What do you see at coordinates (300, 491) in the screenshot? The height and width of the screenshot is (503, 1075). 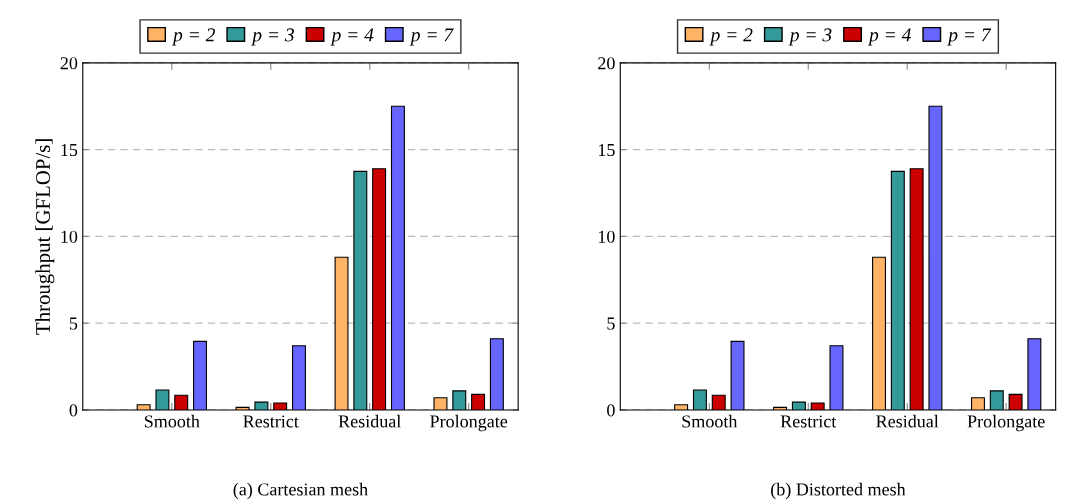 I see `text: (a) Cartesian mesh` at bounding box center [300, 491].